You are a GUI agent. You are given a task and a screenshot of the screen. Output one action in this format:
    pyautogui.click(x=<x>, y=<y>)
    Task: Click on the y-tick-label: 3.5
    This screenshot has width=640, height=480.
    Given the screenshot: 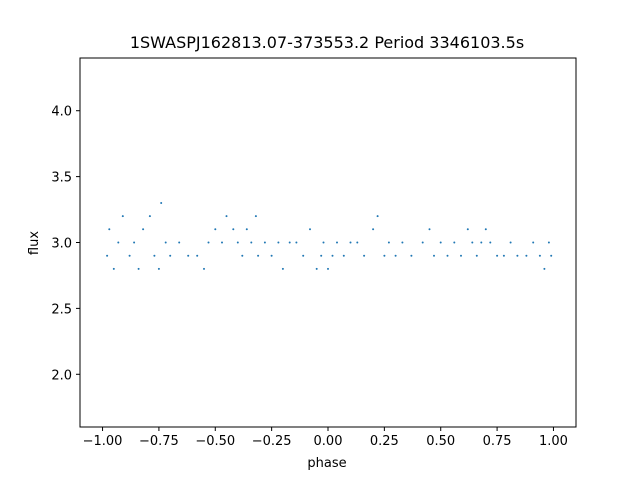 What is the action you would take?
    pyautogui.click(x=61, y=178)
    